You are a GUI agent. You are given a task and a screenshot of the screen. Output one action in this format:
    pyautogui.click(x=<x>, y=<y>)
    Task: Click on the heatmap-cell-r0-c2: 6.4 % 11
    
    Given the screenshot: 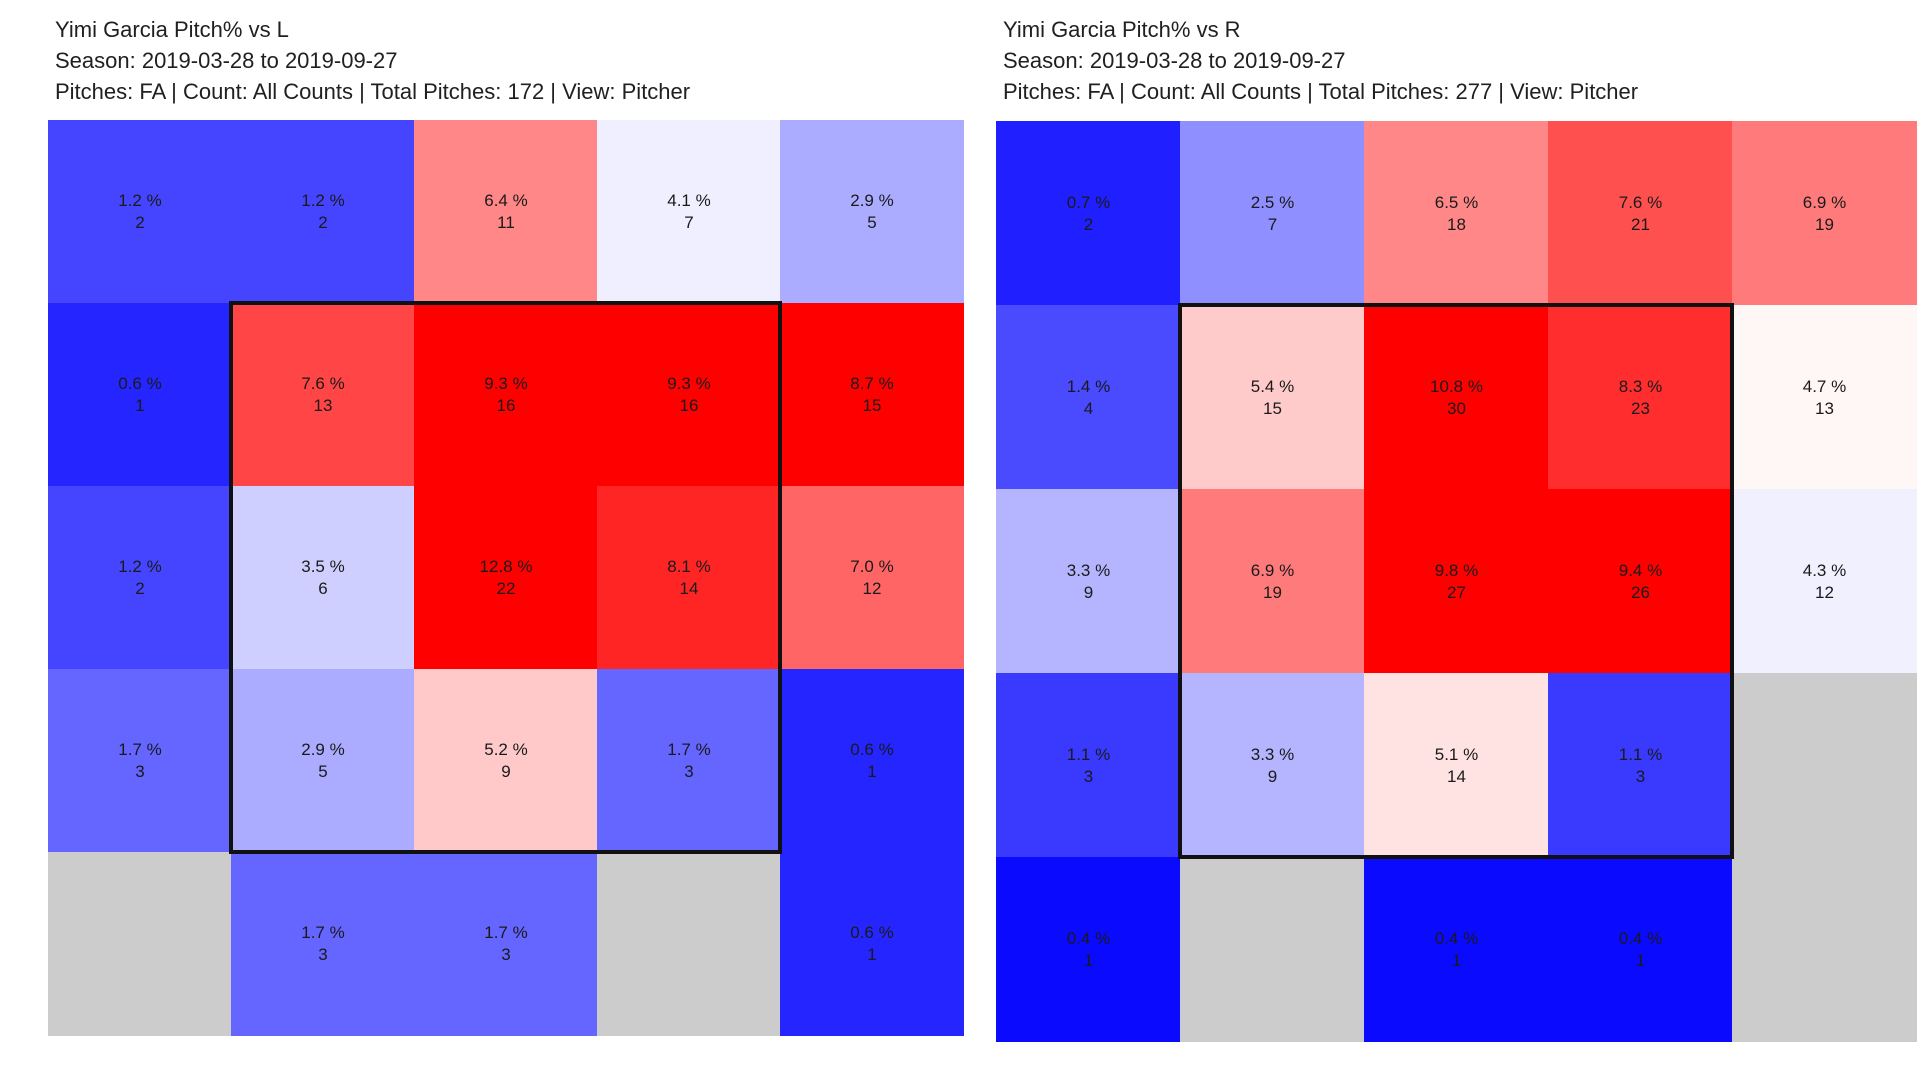 What is the action you would take?
    pyautogui.click(x=506, y=212)
    